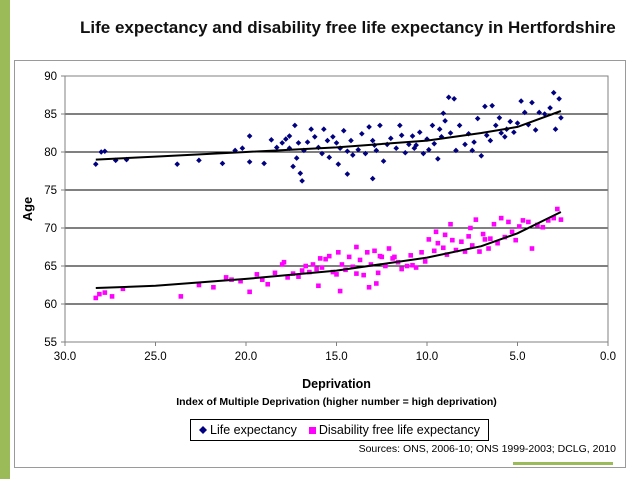  Describe the element at coordinates (563, 463) in the screenshot. I see `footer-accent-bar` at that location.